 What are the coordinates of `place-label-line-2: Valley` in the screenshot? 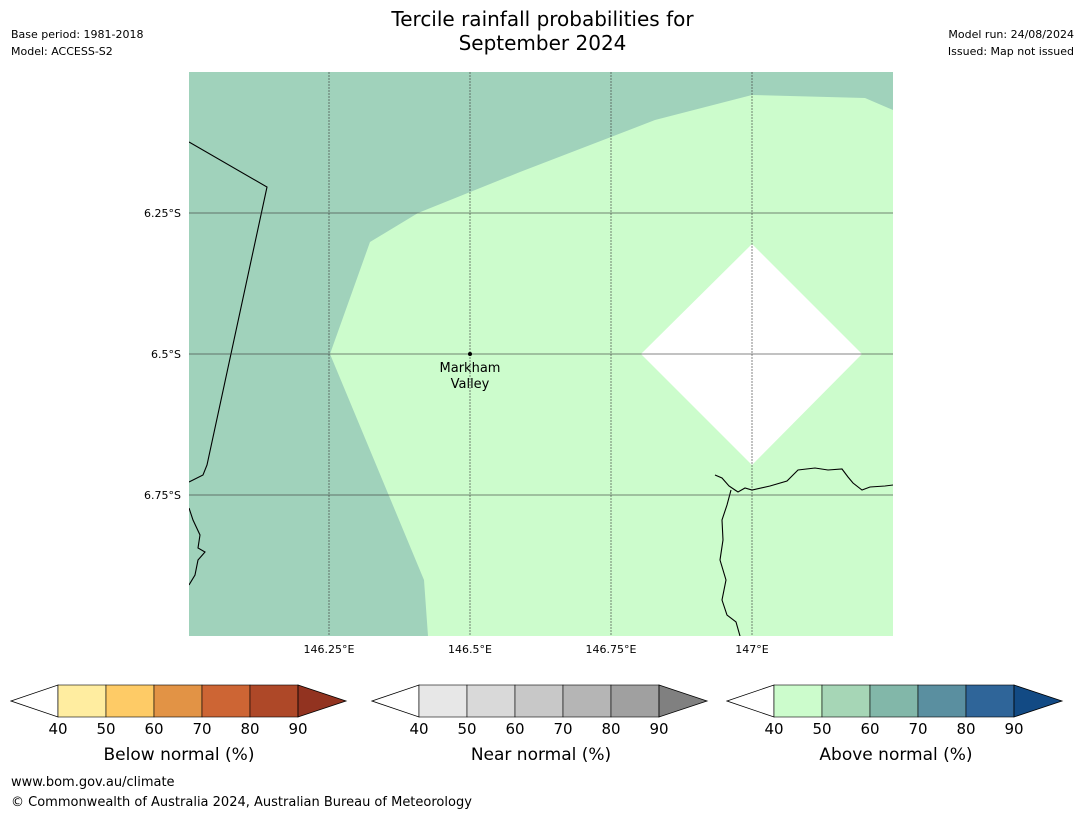 It's located at (470, 384).